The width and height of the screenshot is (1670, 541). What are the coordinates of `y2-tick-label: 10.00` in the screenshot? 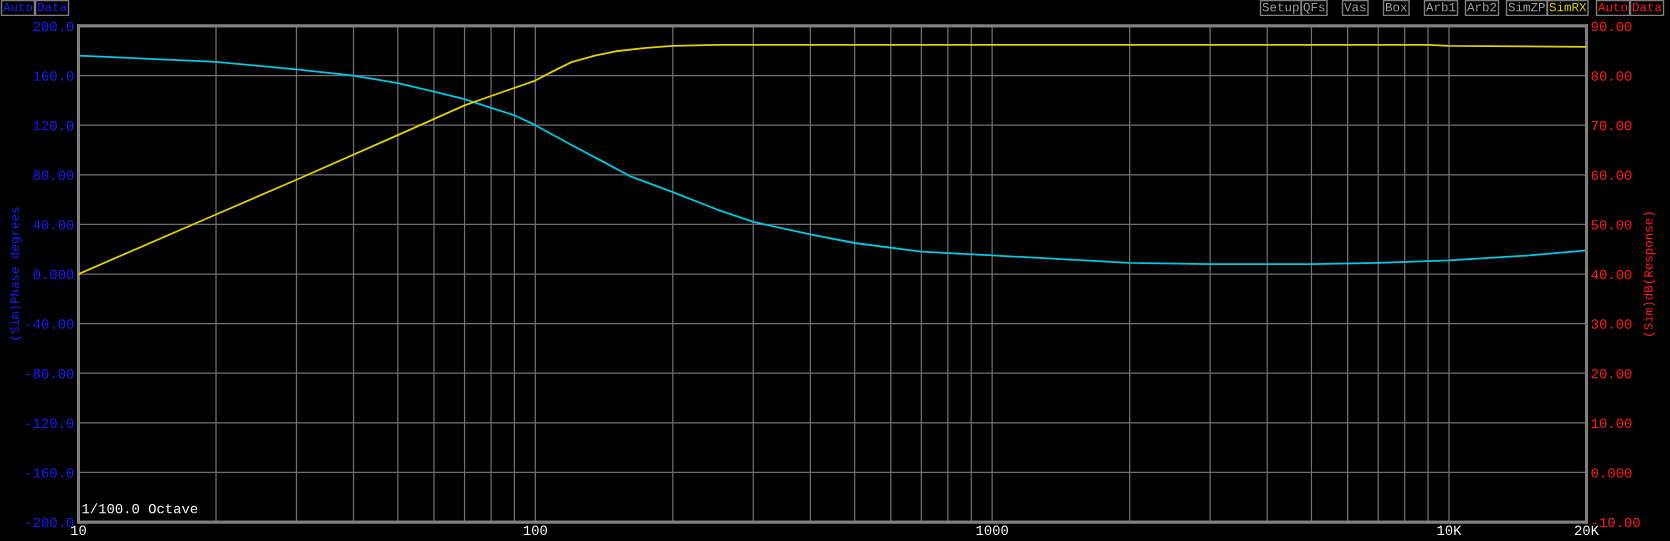 It's located at (1611, 423).